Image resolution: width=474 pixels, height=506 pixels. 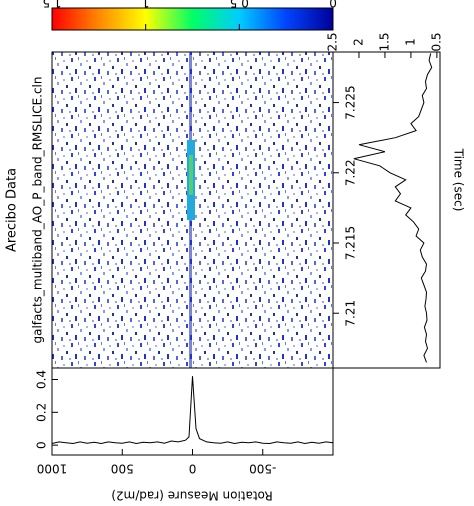 I want to click on y-tick-label: 1.5, so click(x=384, y=41).